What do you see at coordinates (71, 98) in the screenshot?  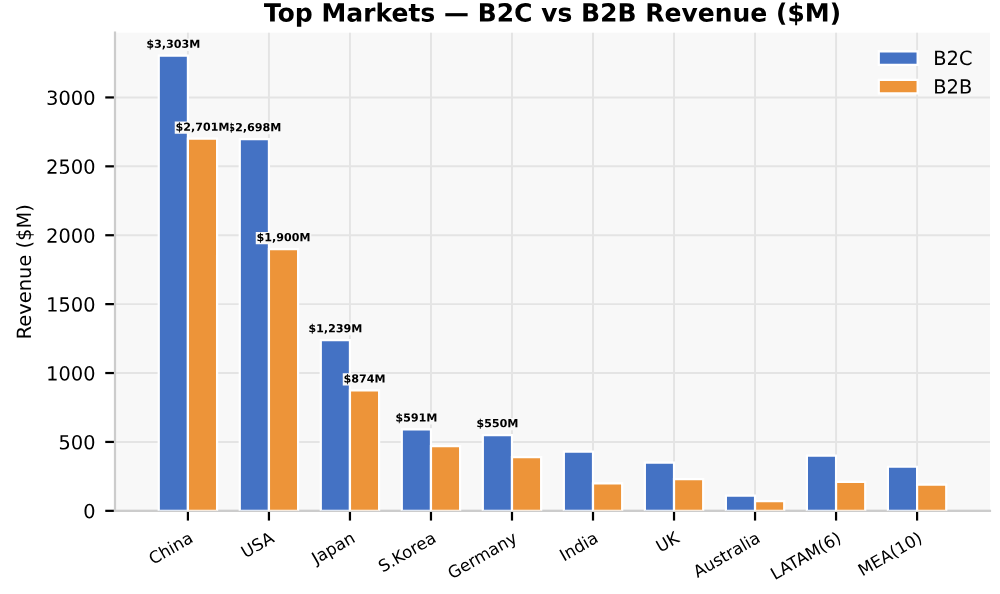 I see `y-tick-label: 3000` at bounding box center [71, 98].